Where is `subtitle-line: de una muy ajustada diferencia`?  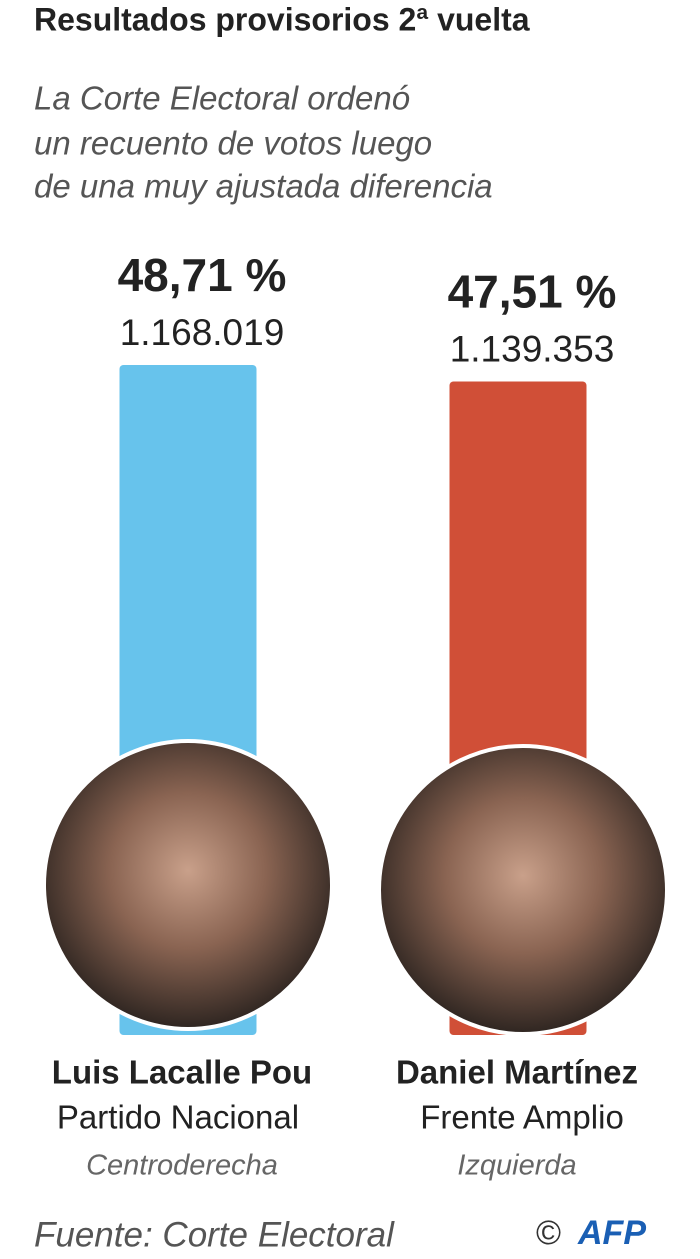
subtitle-line: de una muy ajustada diferencia is located at coordinates (263, 186).